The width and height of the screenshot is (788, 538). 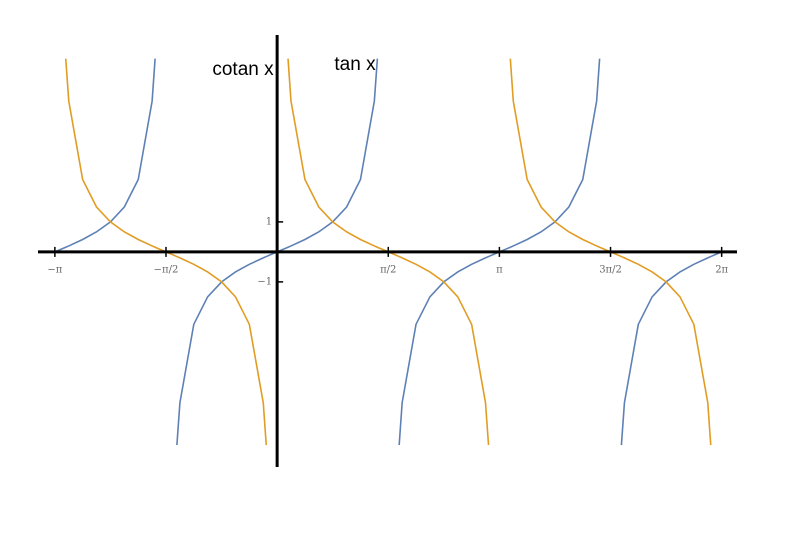 I want to click on x-tick-label: π/2, so click(x=388, y=269).